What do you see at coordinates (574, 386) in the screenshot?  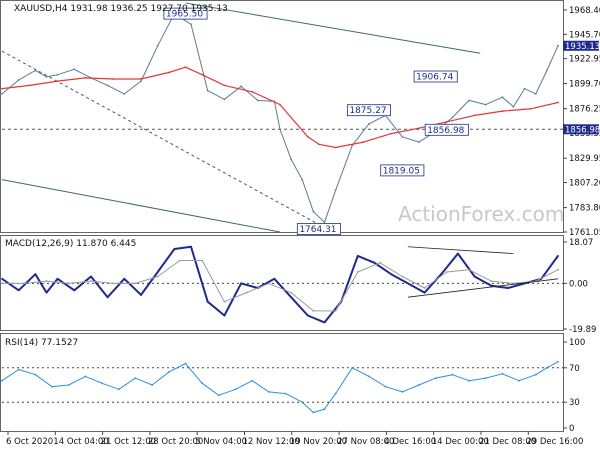 I see `rsi-y-ticks: 100 70 30 0` at bounding box center [574, 386].